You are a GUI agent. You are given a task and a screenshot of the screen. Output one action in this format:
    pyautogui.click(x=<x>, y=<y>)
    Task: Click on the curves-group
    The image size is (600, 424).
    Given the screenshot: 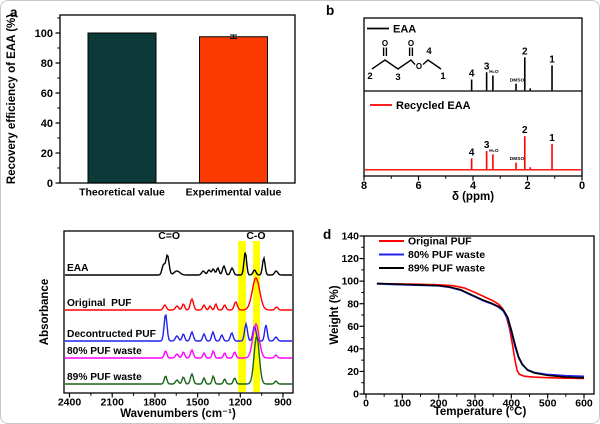 What is the action you would take?
    pyautogui.click(x=480, y=331)
    